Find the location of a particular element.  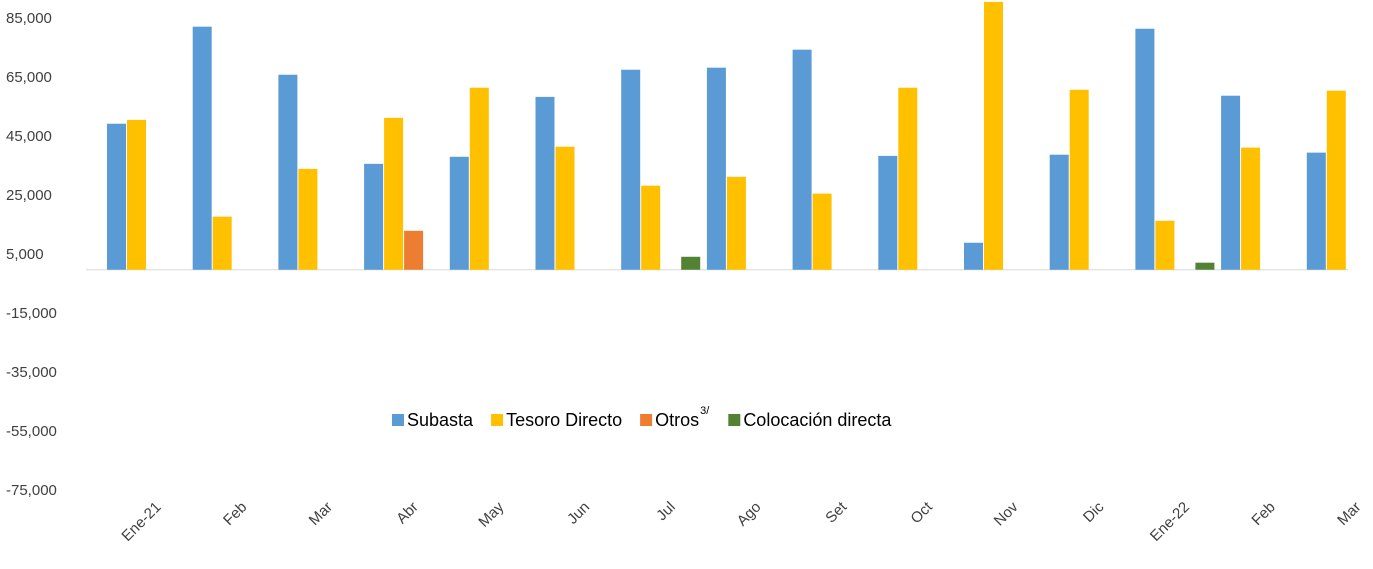

legend-item: Tesoro Directo is located at coordinates (556, 420).